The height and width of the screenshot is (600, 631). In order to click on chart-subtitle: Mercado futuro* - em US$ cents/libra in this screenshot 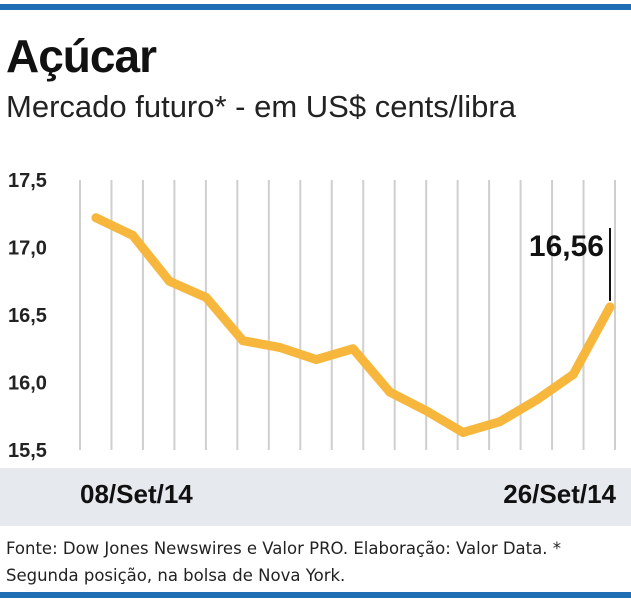, I will do `click(261, 106)`.